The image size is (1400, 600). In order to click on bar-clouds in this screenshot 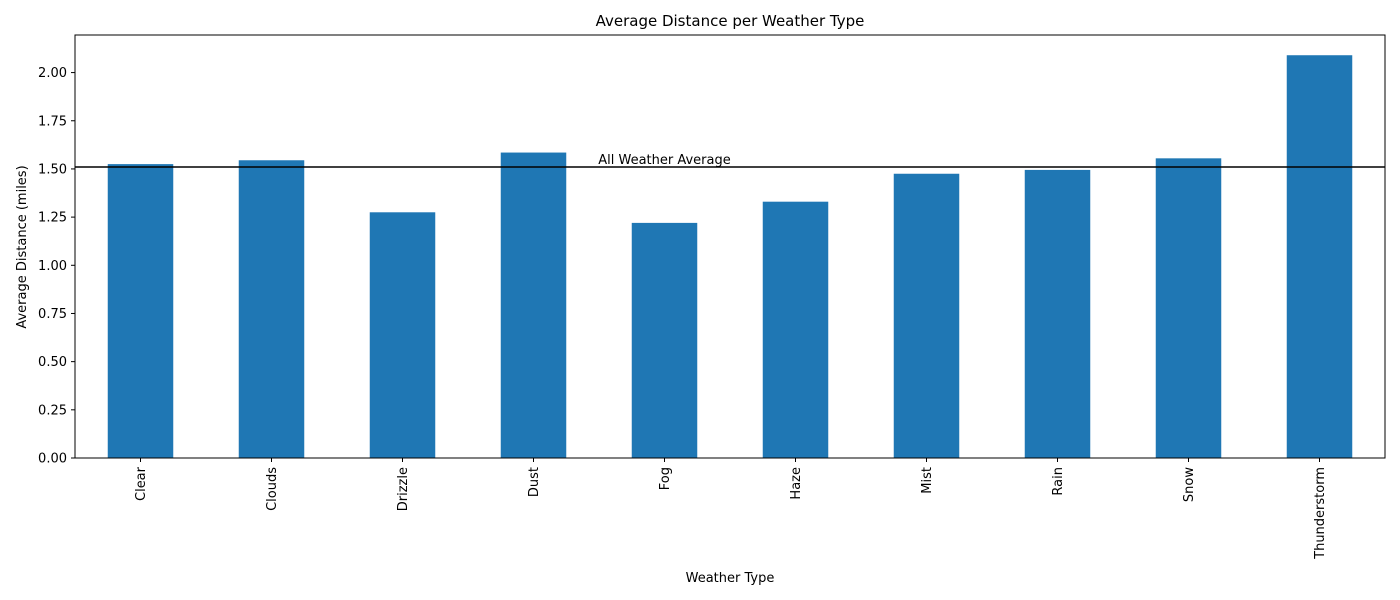, I will do `click(271, 309)`.